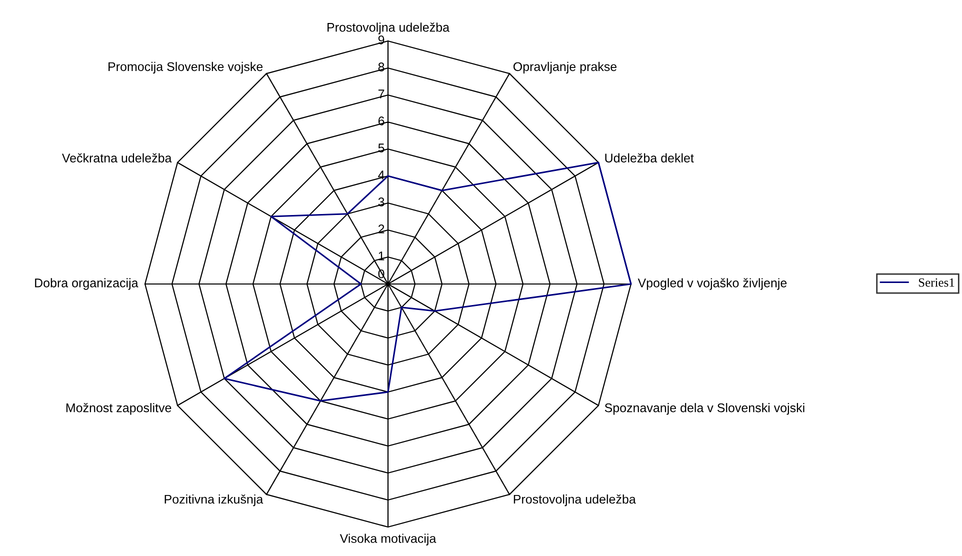 This screenshot has height=556, width=962. What do you see at coordinates (214, 500) in the screenshot?
I see `spoke-label: Pozitivna izkušnja` at bounding box center [214, 500].